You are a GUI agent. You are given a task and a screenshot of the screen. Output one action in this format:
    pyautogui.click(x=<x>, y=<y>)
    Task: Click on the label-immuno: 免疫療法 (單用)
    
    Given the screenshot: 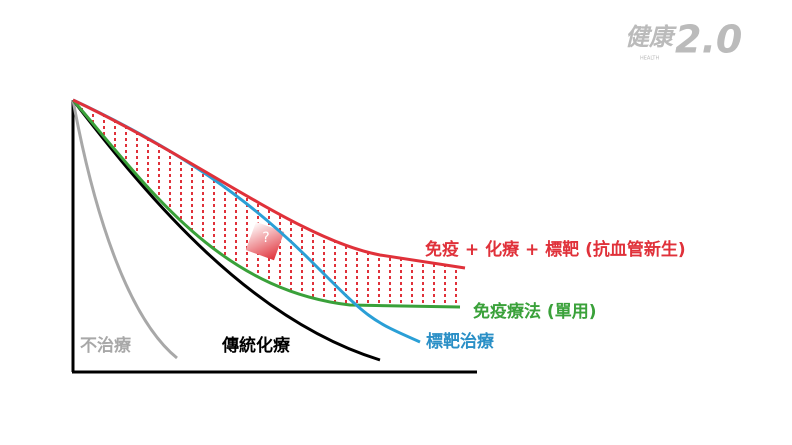 What is the action you would take?
    pyautogui.click(x=534, y=311)
    